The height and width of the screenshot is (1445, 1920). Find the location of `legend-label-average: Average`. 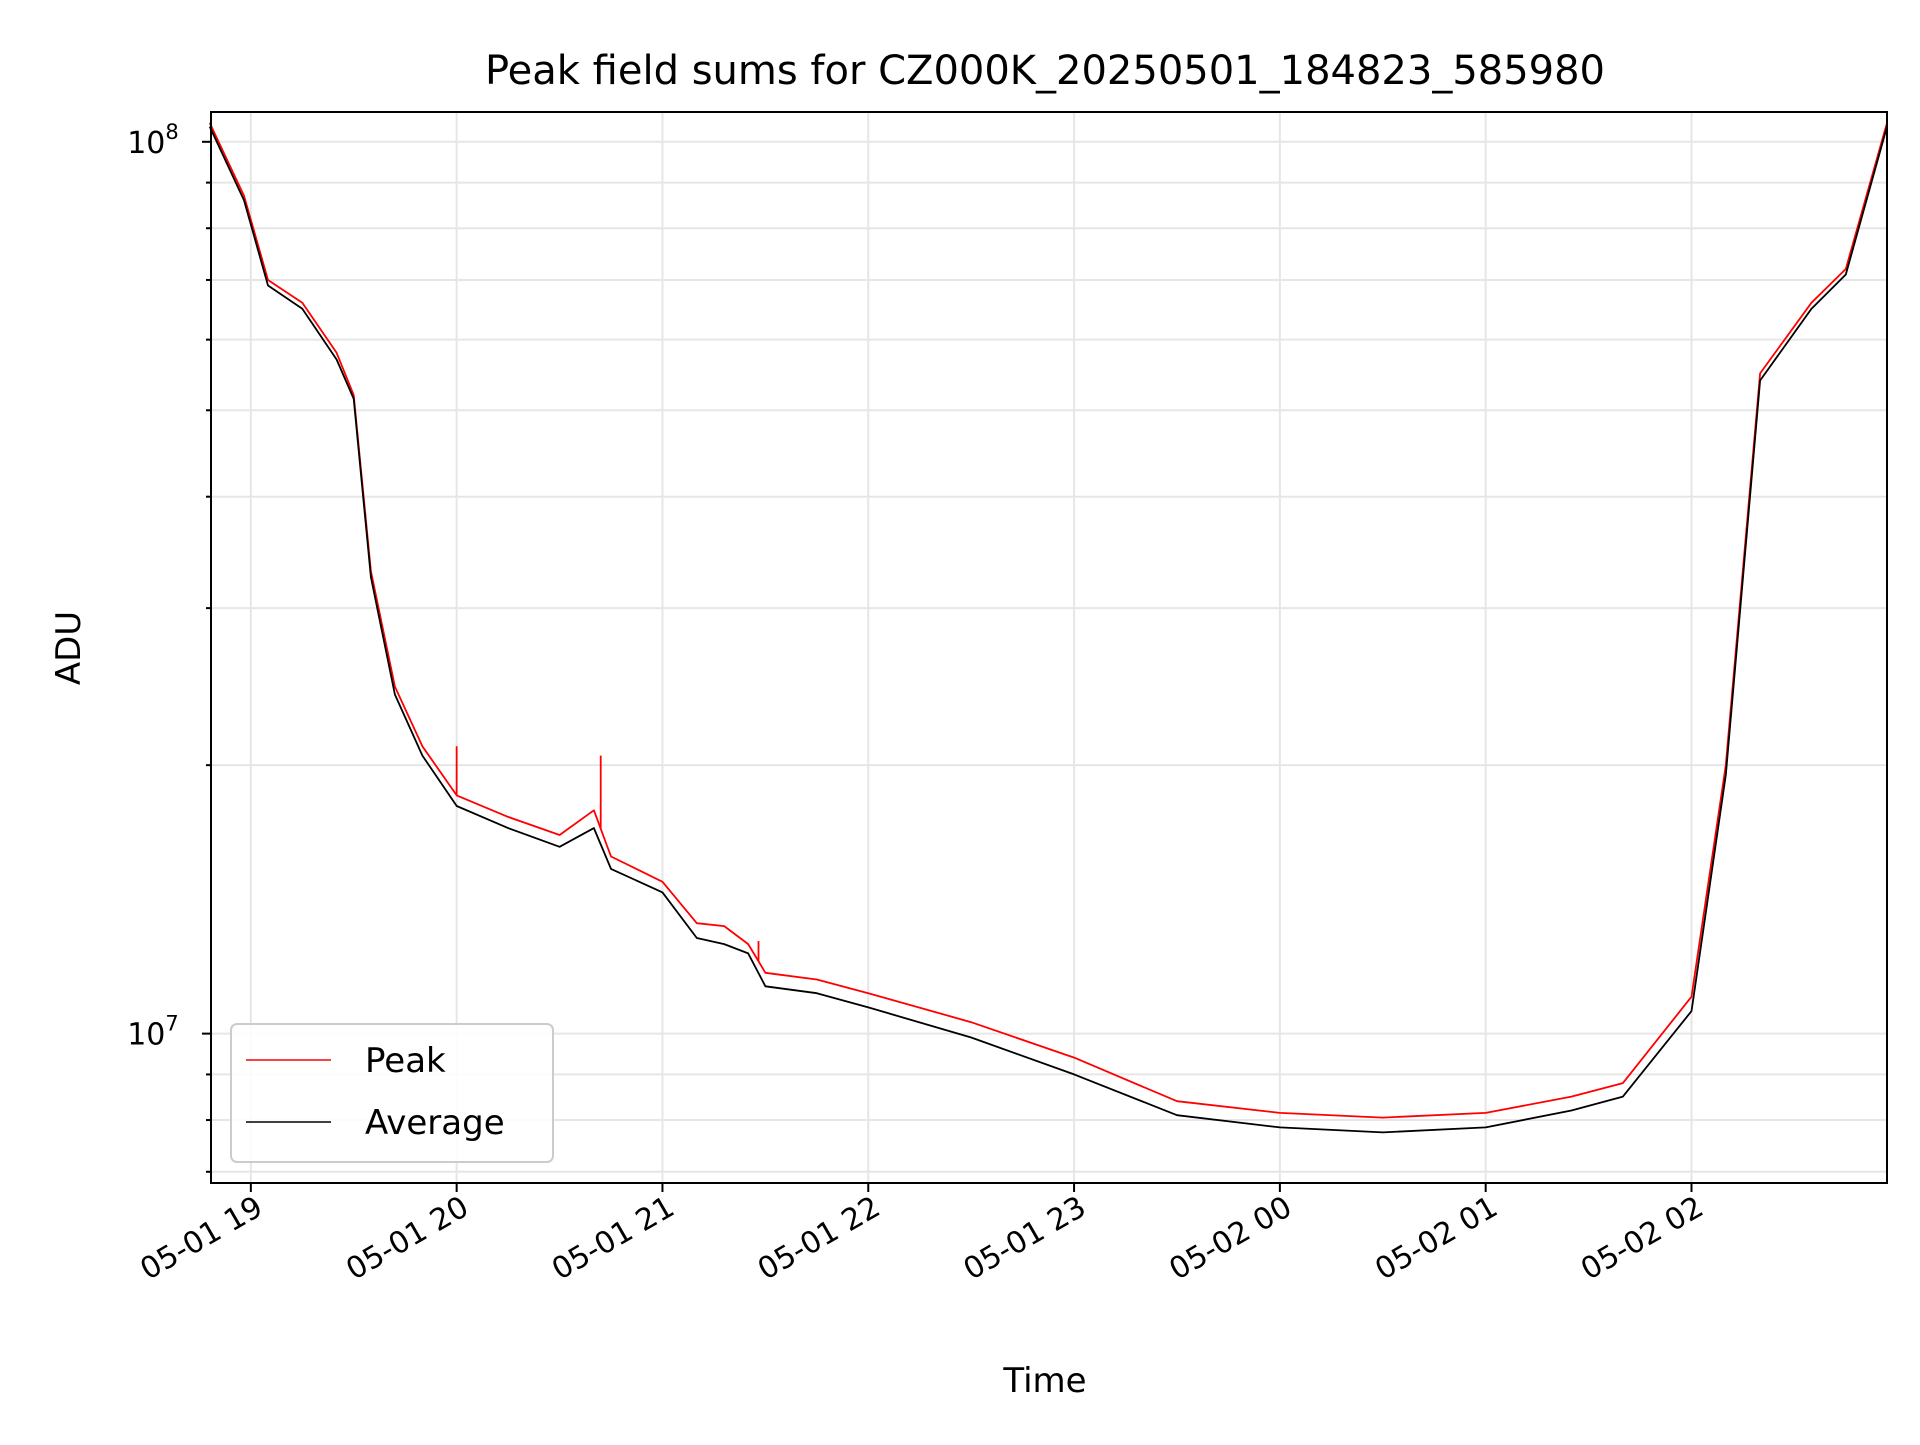

legend-label-average: Average is located at coordinates (435, 1123).